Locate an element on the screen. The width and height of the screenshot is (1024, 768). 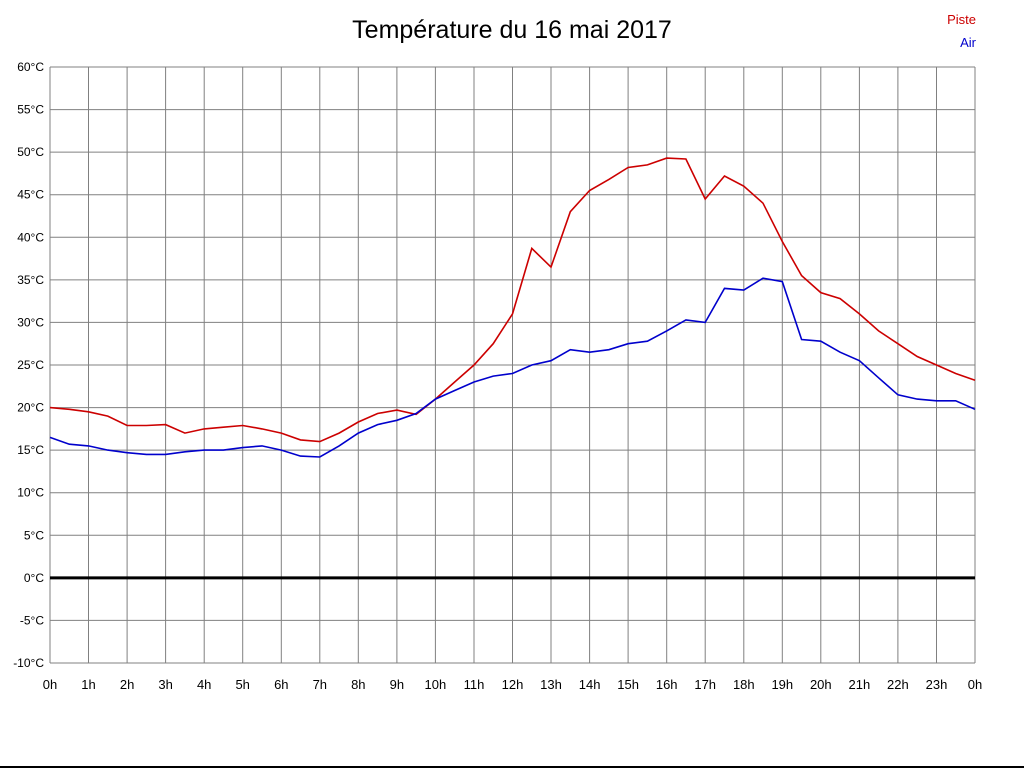
y-tick-label: 20°C is located at coordinates (30, 408).